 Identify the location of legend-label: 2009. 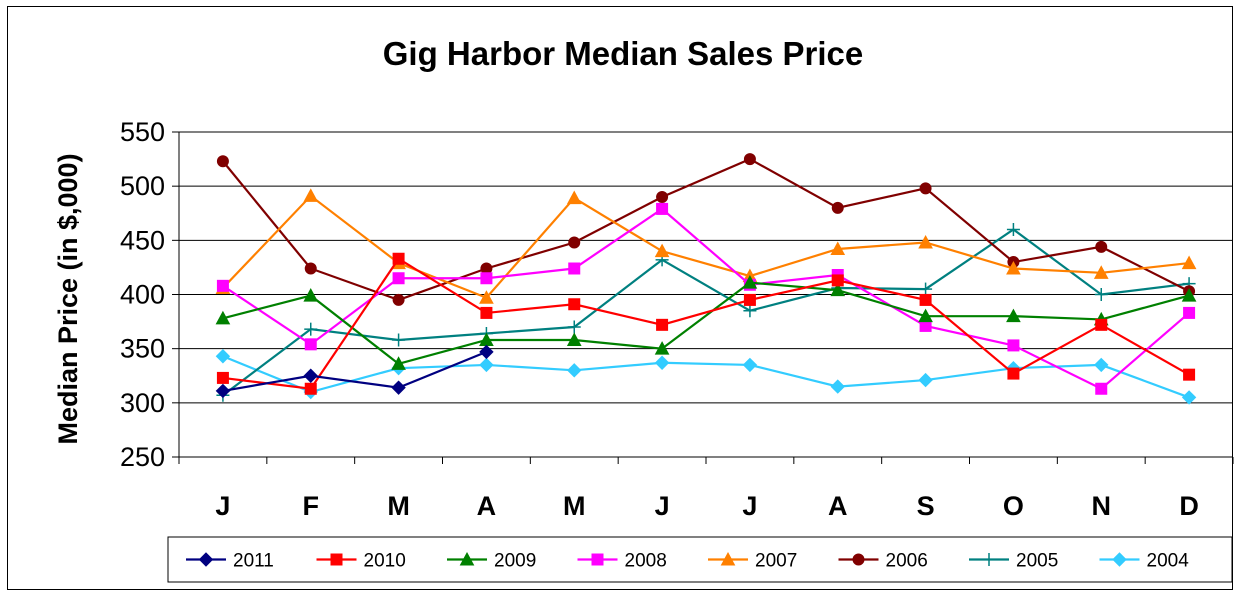
(515, 561).